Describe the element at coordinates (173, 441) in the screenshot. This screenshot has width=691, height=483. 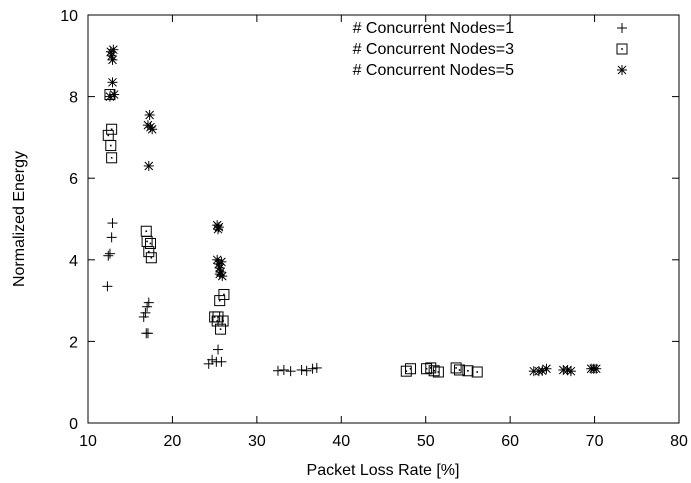
I see `x-tick-label: 20` at that location.